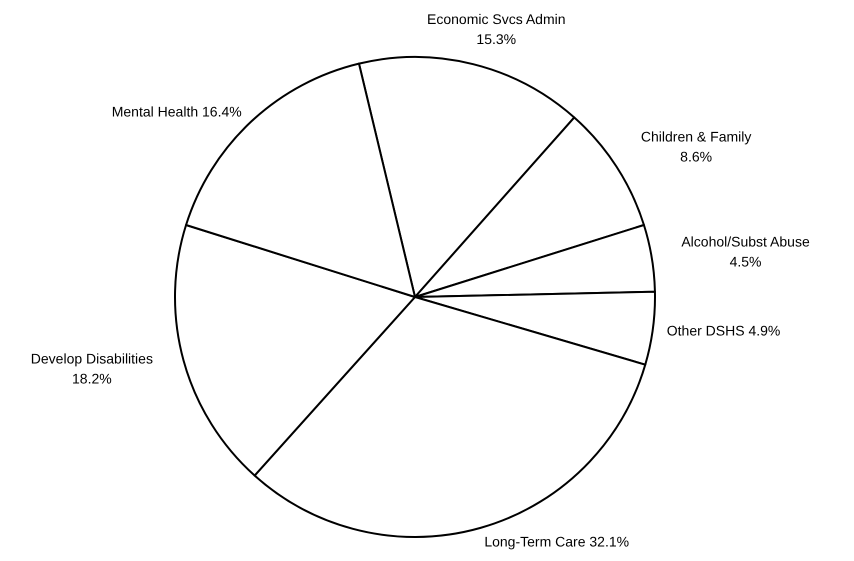 The height and width of the screenshot is (561, 854). What do you see at coordinates (745, 241) in the screenshot?
I see `slice-label: Alcohol/Subst Abuse` at bounding box center [745, 241].